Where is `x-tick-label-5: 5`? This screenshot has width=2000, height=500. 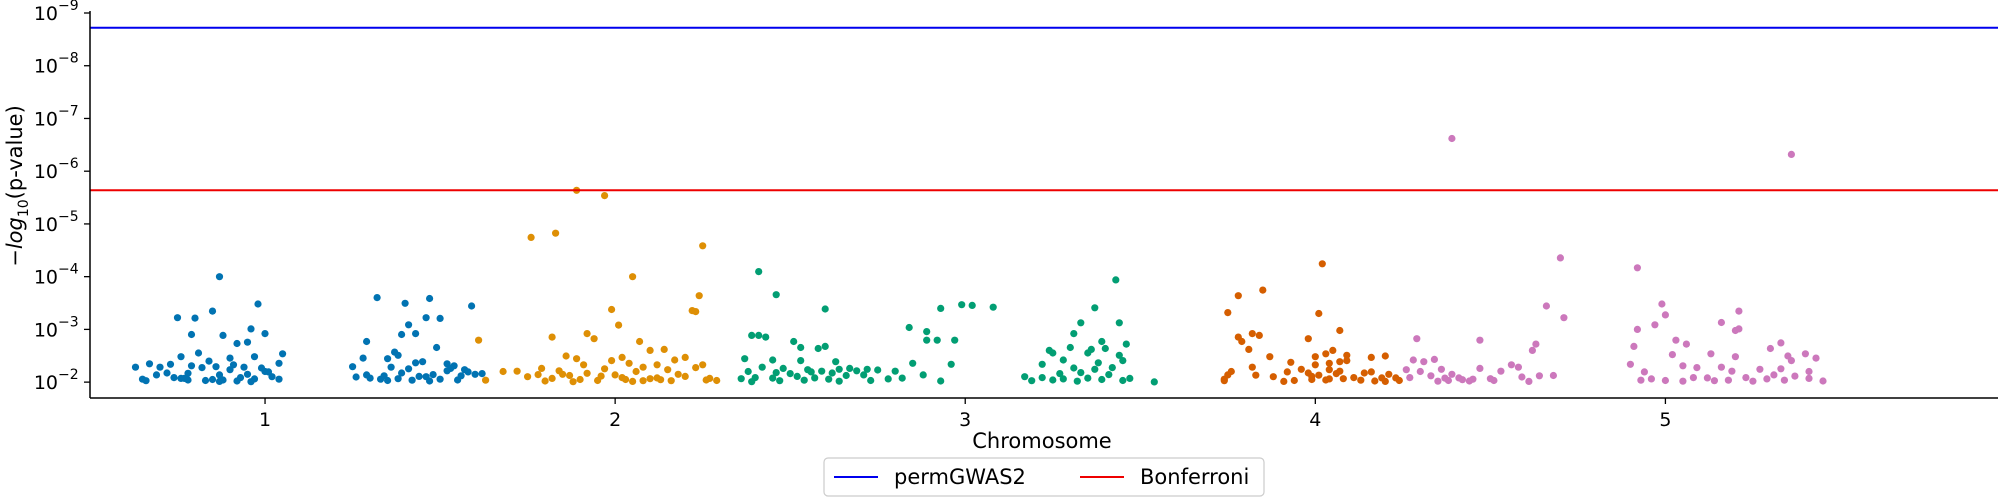 x-tick-label-5: 5 is located at coordinates (1665, 420).